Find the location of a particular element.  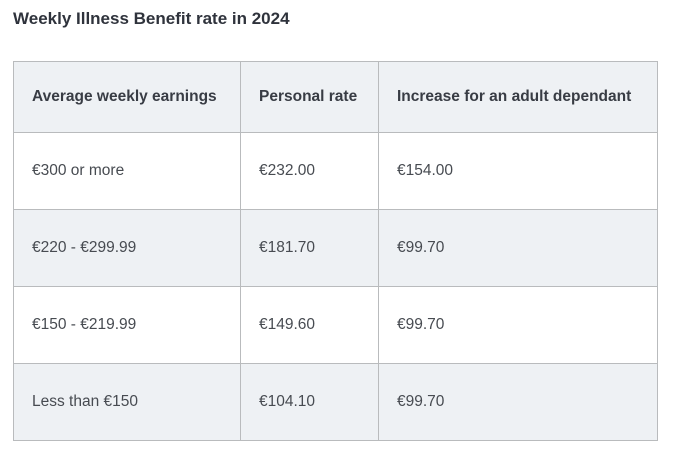

cell-earnings-band: €150 - €219.99 is located at coordinates (127, 325).